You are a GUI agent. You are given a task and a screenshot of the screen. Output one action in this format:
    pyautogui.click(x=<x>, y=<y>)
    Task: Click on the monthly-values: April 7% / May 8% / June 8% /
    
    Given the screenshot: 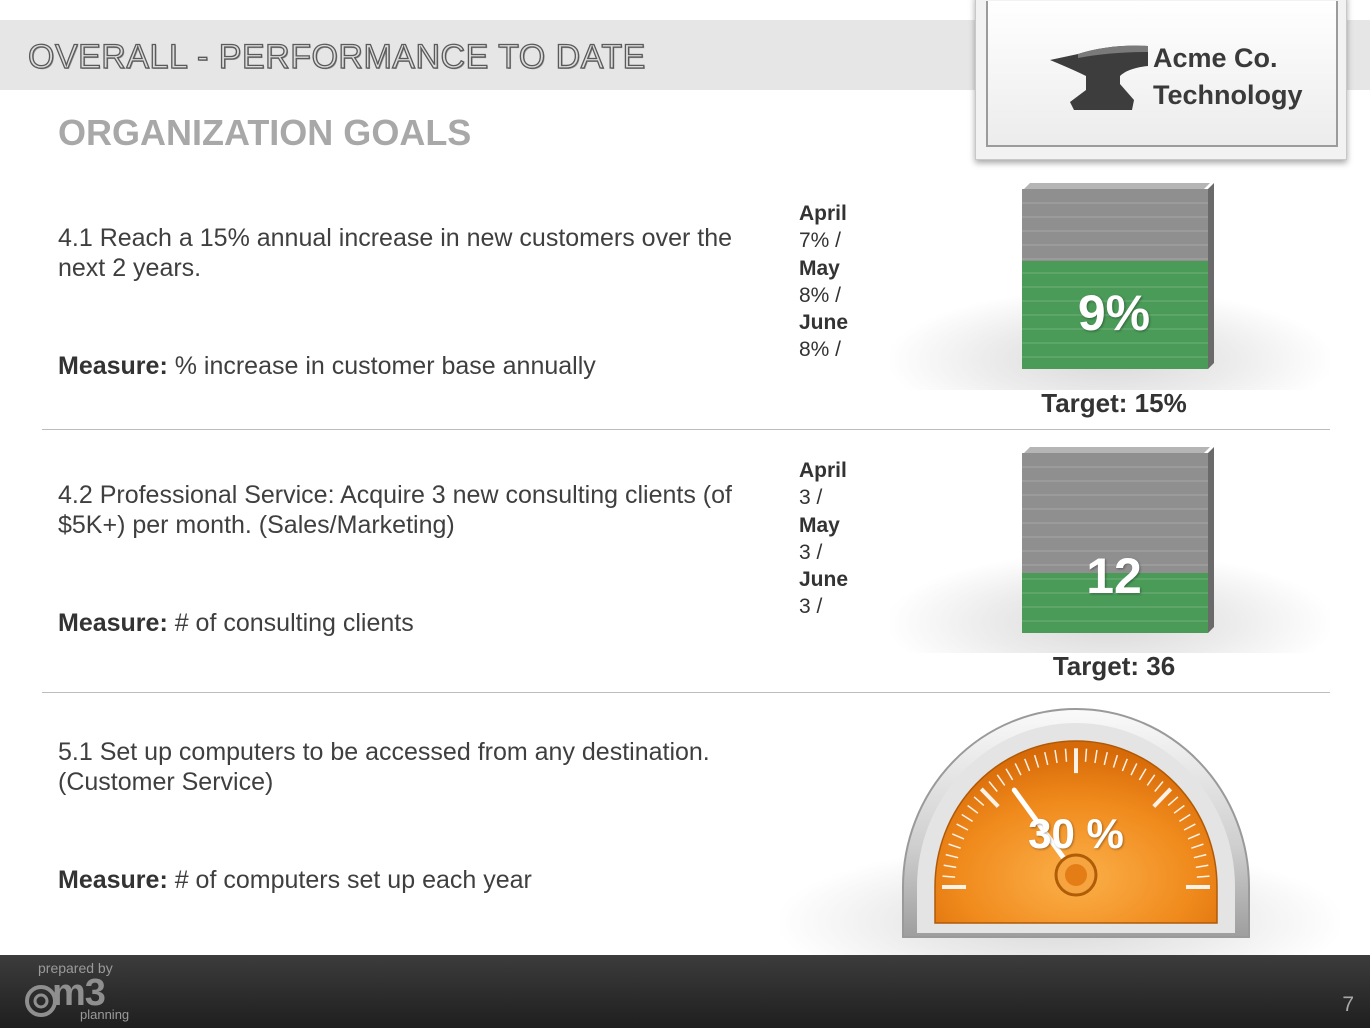 What is the action you would take?
    pyautogui.click(x=823, y=282)
    